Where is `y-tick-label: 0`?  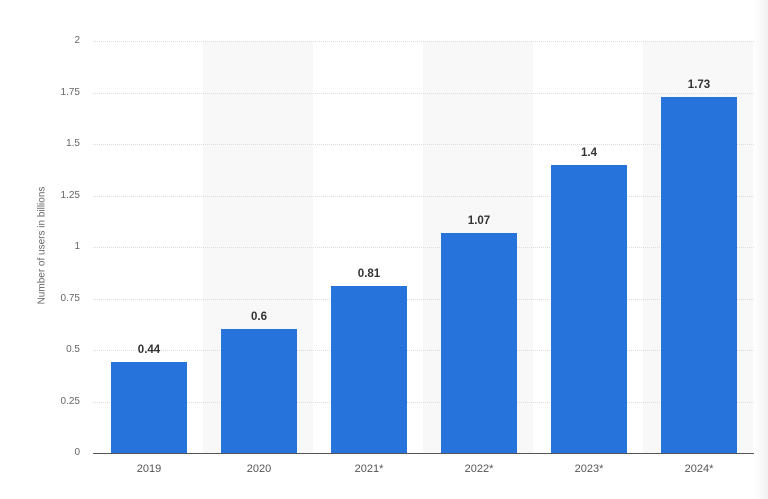
y-tick-label: 0 is located at coordinates (77, 452).